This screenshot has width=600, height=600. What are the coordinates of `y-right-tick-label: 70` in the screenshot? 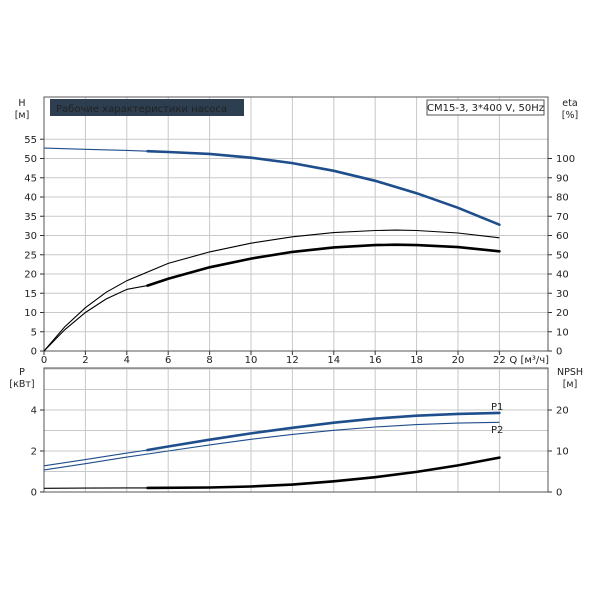 It's located at (562, 217).